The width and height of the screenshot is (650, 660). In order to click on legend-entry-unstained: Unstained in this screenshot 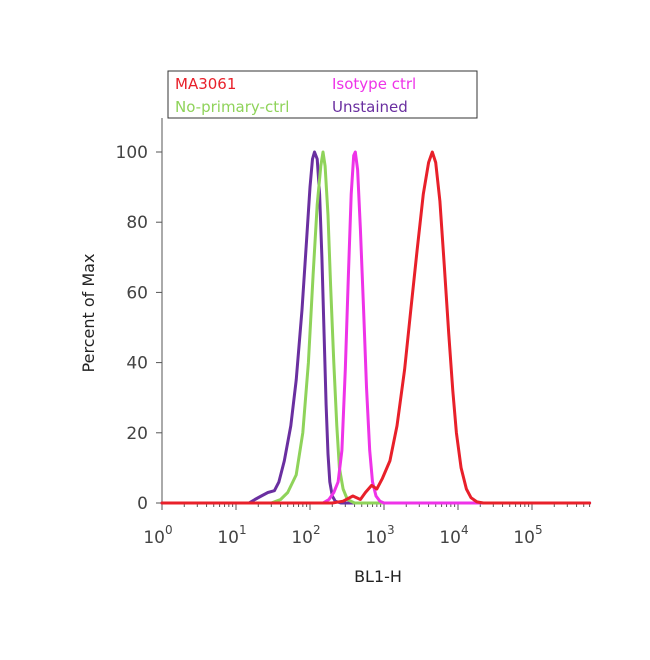, I will do `click(370, 107)`.